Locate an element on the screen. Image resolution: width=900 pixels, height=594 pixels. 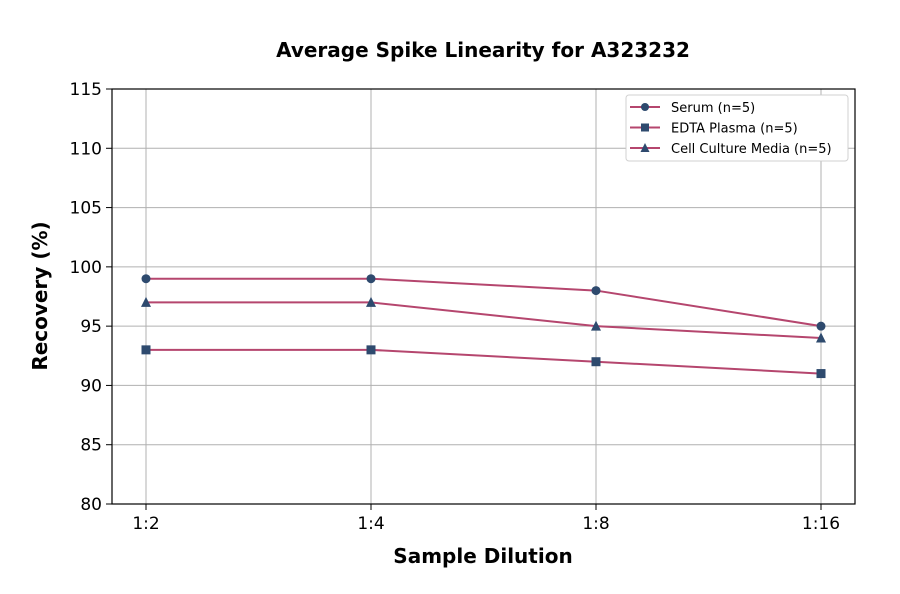
series-triangle is located at coordinates (483, 319).